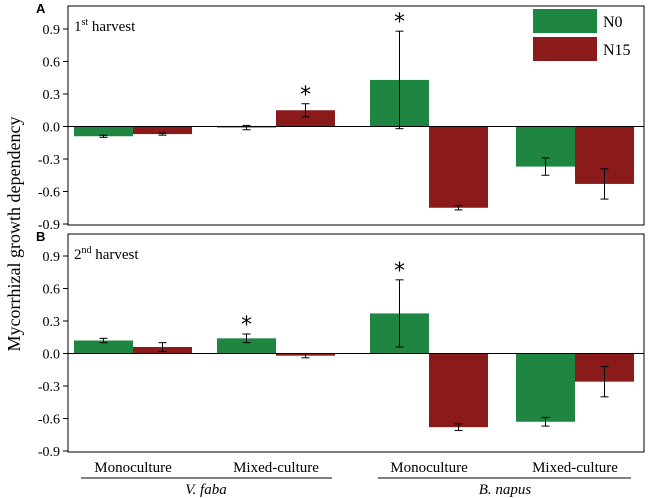  What do you see at coordinates (106, 254) in the screenshot?
I see `panel-b-harvest-label: 2nd harvest` at bounding box center [106, 254].